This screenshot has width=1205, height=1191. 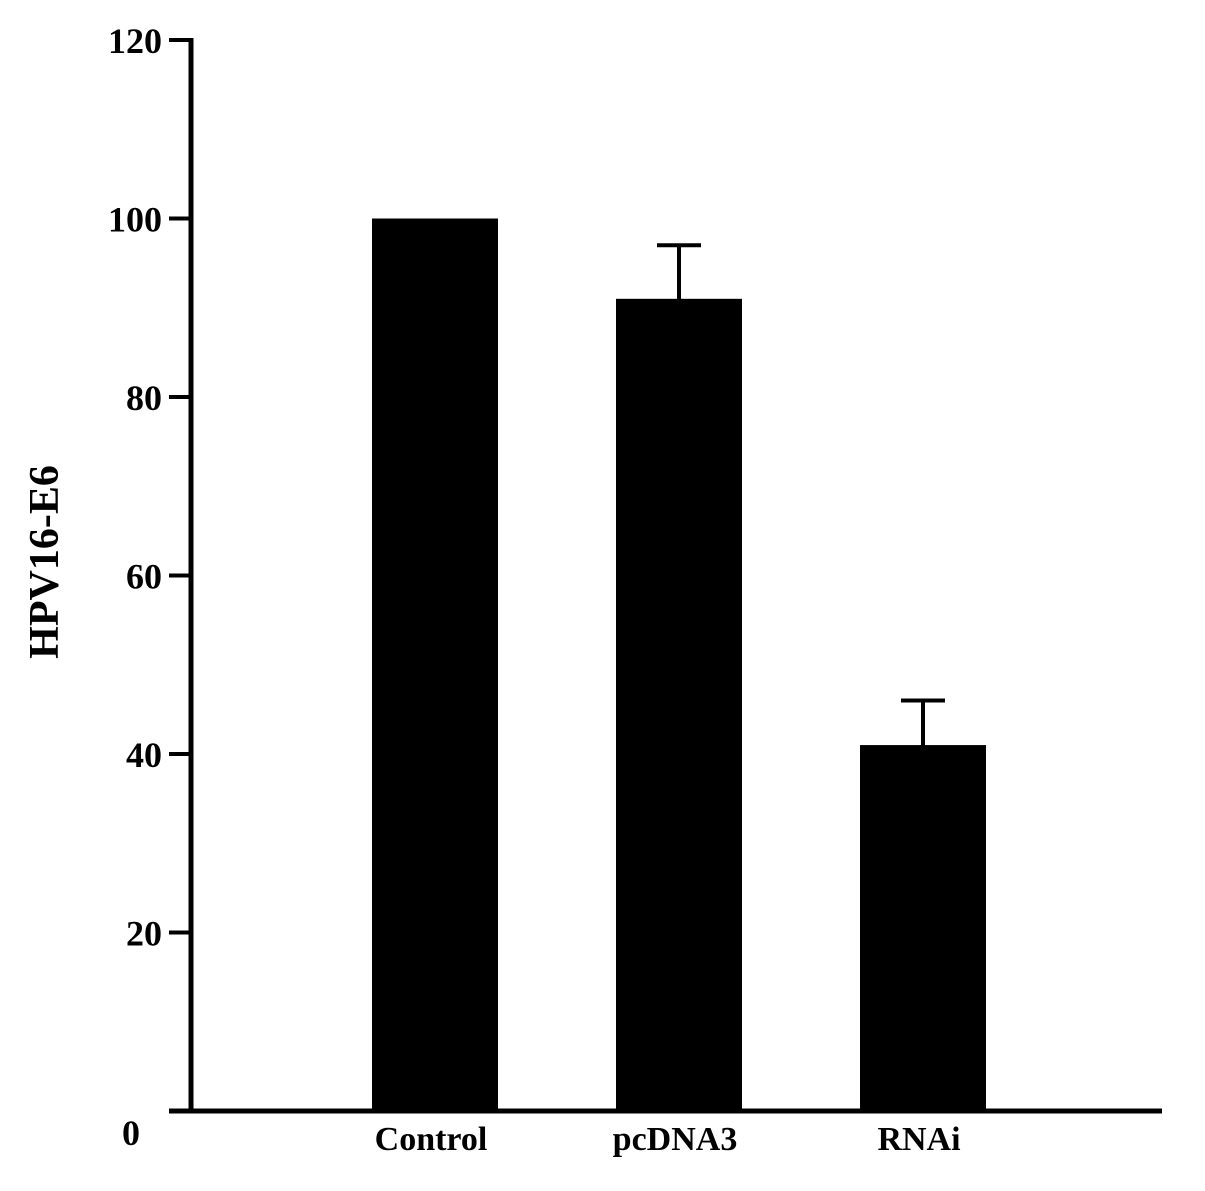 I want to click on x-category-label-pcdna3: pcDNA3, so click(x=675, y=1139).